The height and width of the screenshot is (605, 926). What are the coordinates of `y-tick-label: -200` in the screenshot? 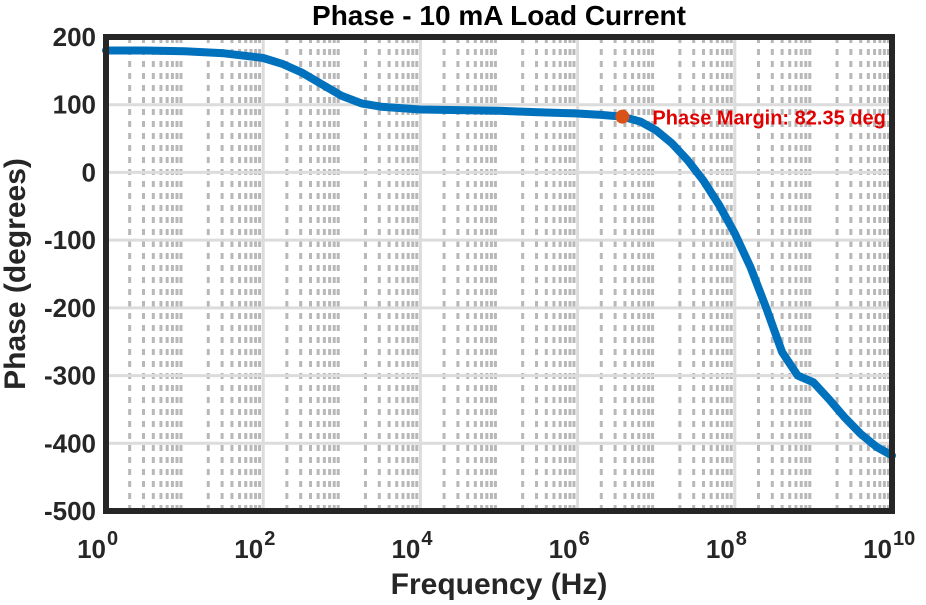 It's located at (70, 308).